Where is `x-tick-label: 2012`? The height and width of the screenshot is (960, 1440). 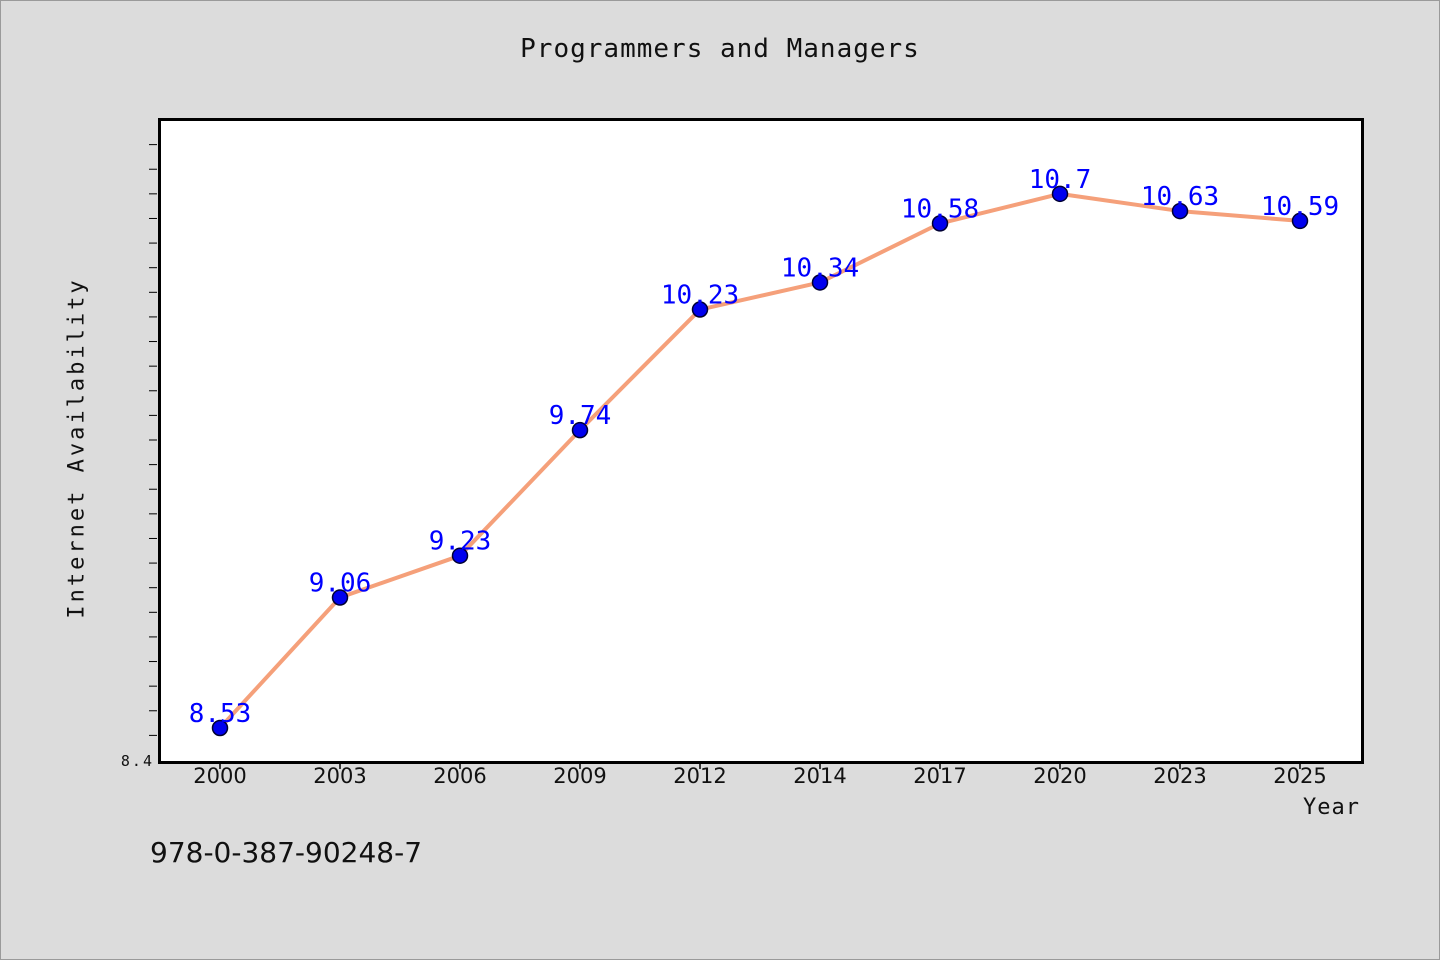
x-tick-label: 2012 is located at coordinates (699, 776).